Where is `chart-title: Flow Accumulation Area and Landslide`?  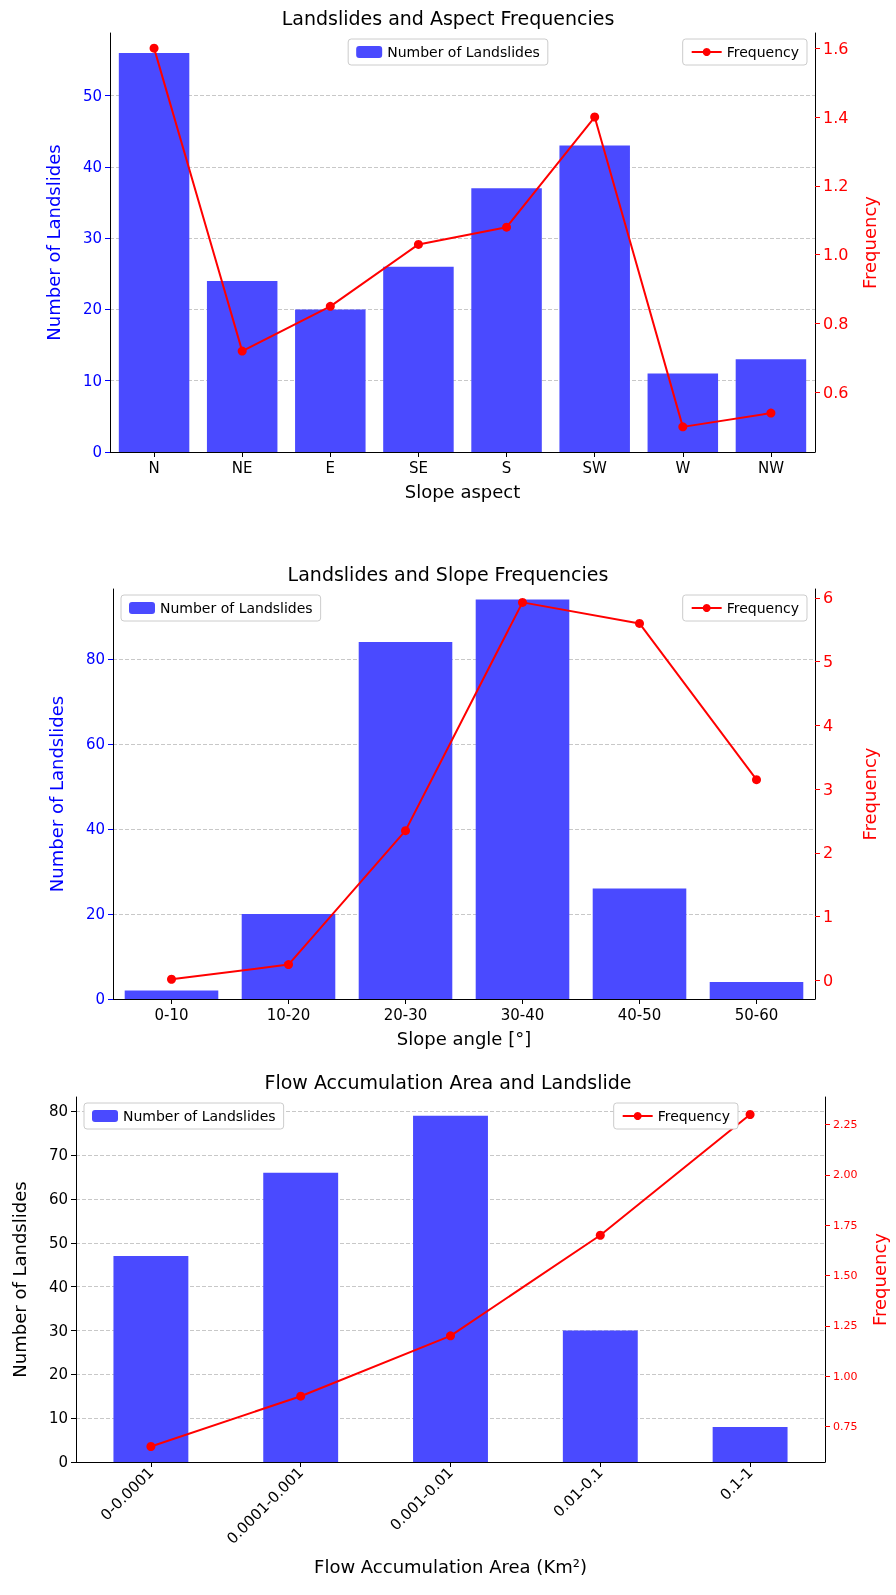
chart-title: Flow Accumulation Area and Landslide is located at coordinates (448, 1081).